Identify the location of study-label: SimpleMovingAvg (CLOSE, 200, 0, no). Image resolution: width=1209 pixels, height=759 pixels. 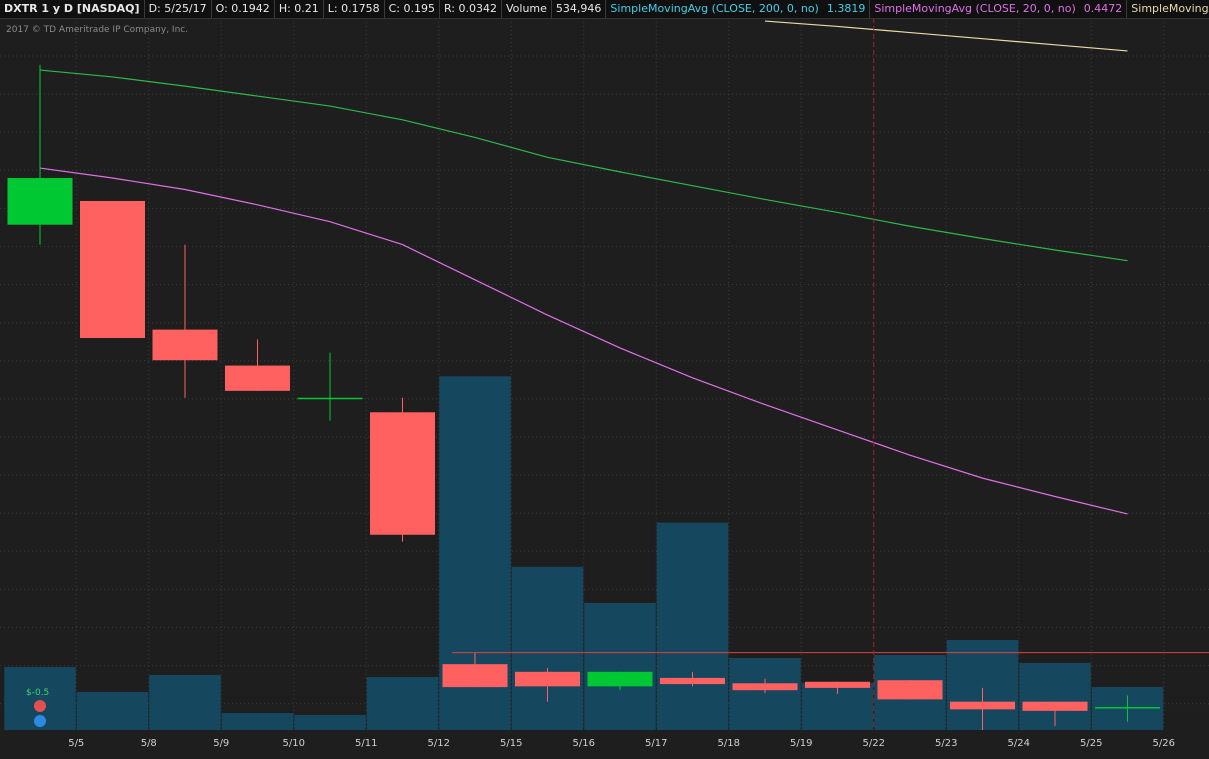
(714, 8).